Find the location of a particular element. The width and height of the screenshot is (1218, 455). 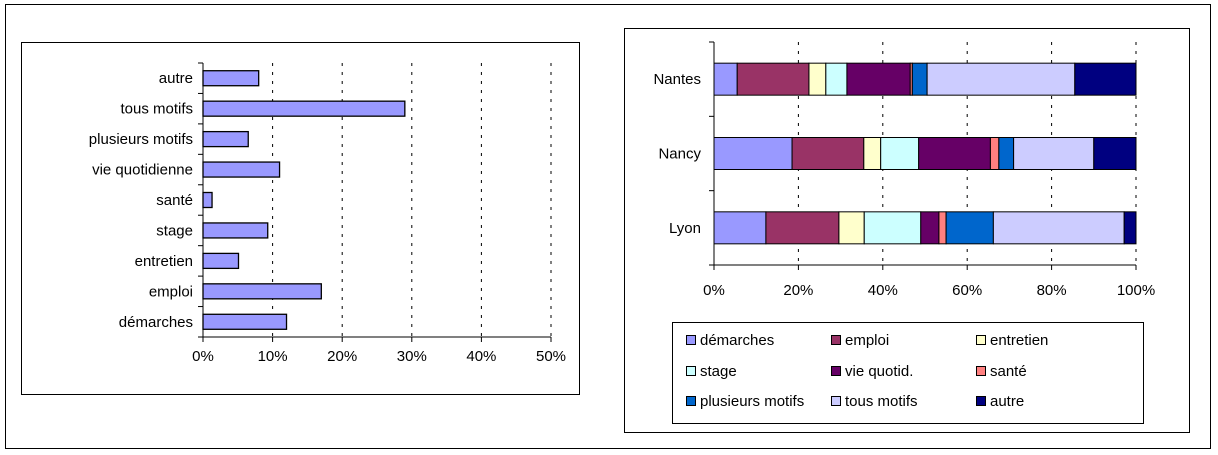

legend-label: démarches is located at coordinates (737, 340).